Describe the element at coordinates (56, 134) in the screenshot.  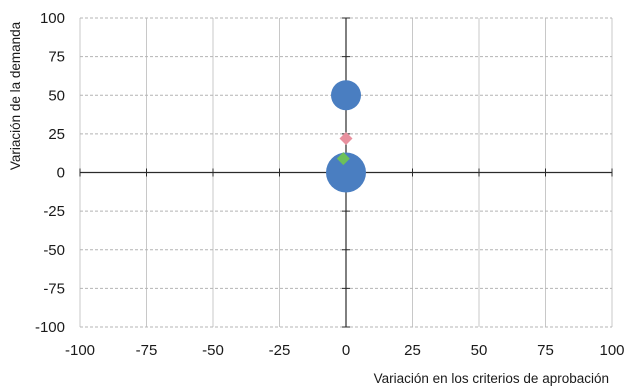
I see `y-tick-label: 25` at that location.